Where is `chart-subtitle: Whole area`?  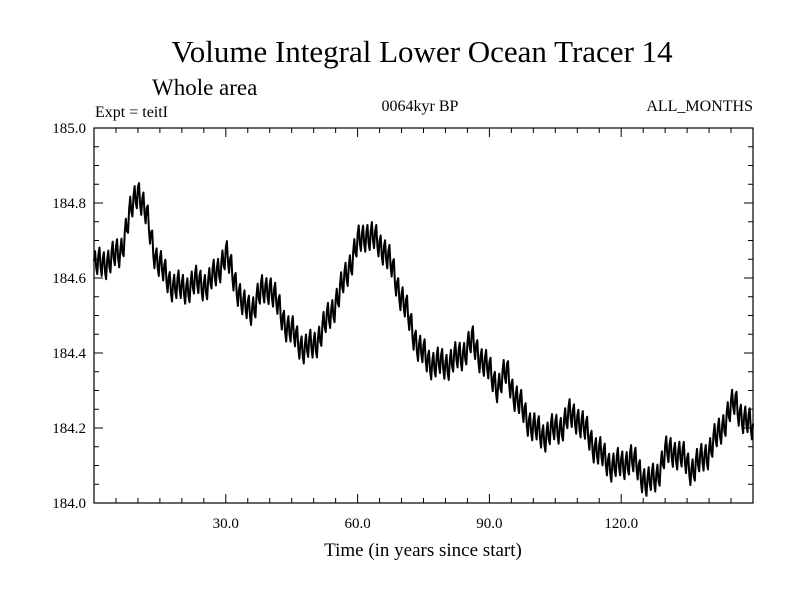
chart-subtitle: Whole area is located at coordinates (204, 87).